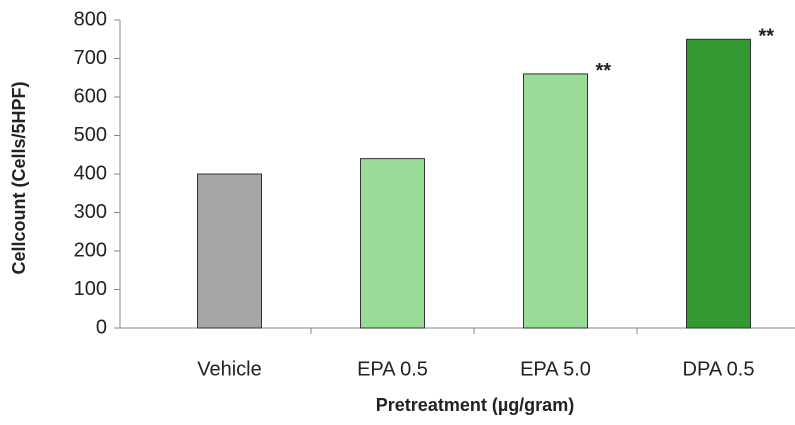 This screenshot has height=425, width=795. Describe the element at coordinates (90, 250) in the screenshot. I see `y-tick-label: 200` at that location.